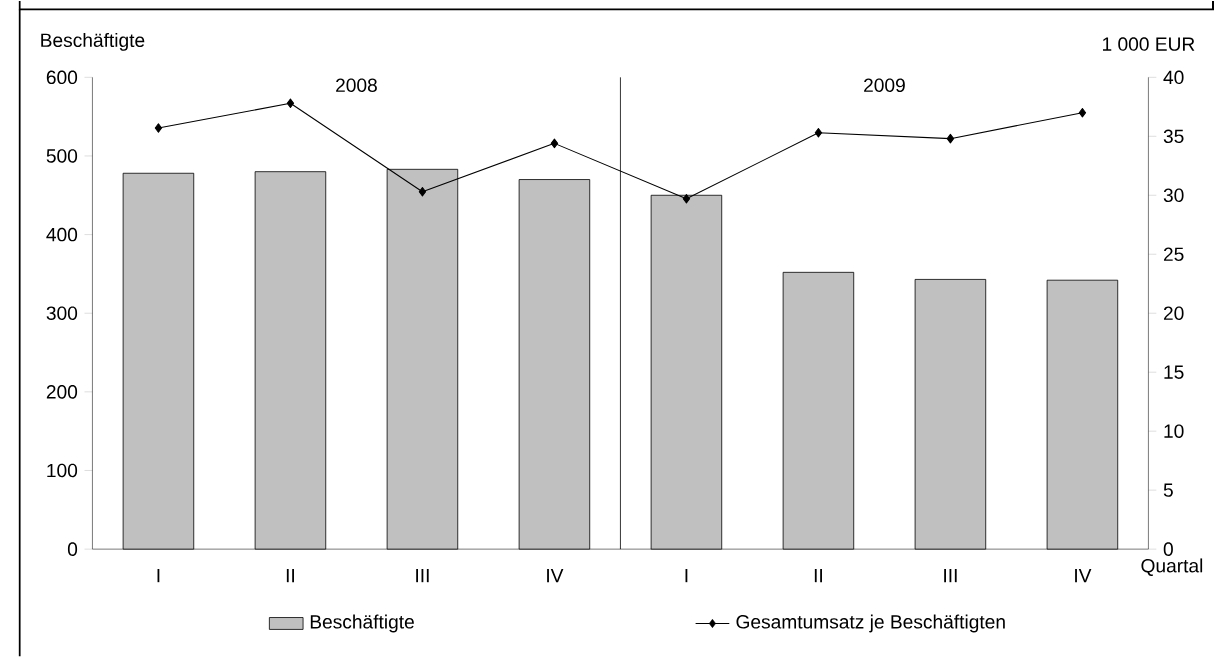 The height and width of the screenshot is (657, 1214). What do you see at coordinates (1173, 77) in the screenshot?
I see `y2-tick-label: 40` at bounding box center [1173, 77].